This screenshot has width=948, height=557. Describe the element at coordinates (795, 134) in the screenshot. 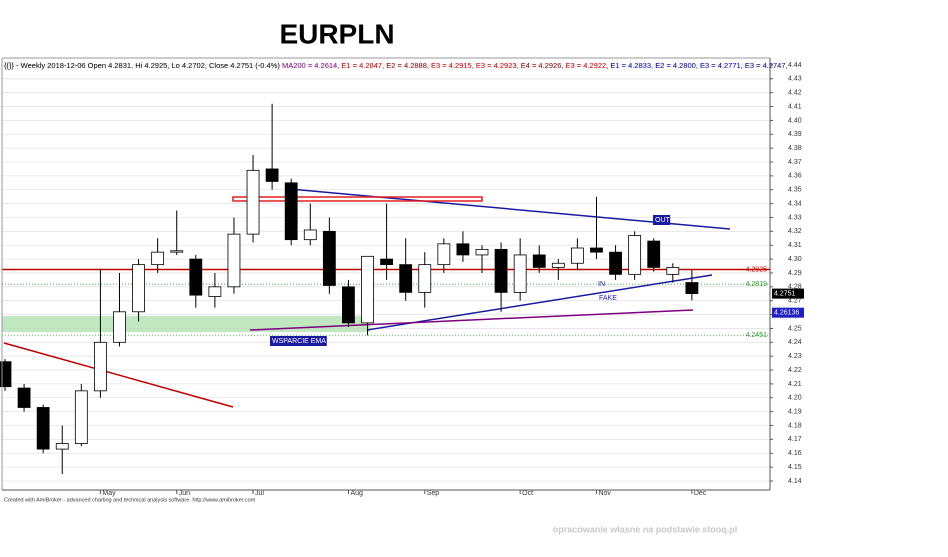

I see `y-tick-label: 4.39` at that location.